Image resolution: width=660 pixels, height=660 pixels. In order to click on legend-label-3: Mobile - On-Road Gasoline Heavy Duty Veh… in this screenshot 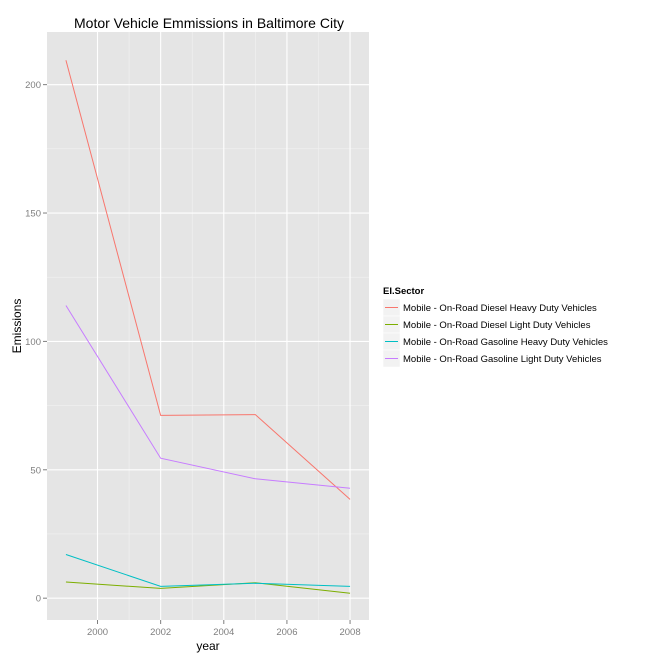, I will do `click(505, 342)`.